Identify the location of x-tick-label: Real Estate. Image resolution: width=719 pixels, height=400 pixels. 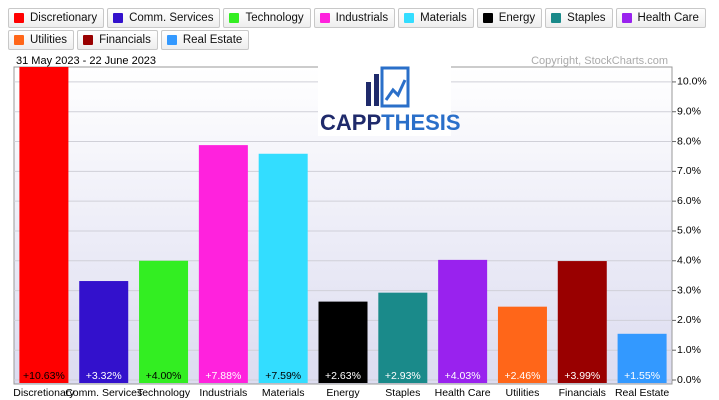
(642, 393).